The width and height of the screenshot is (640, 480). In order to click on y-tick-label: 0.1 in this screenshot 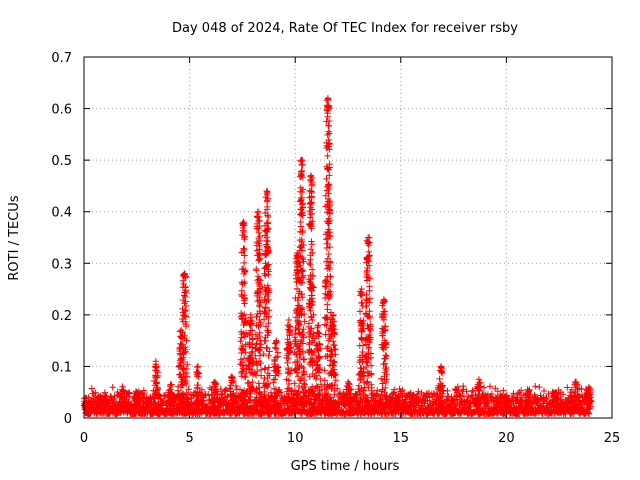, I will do `click(61, 367)`.